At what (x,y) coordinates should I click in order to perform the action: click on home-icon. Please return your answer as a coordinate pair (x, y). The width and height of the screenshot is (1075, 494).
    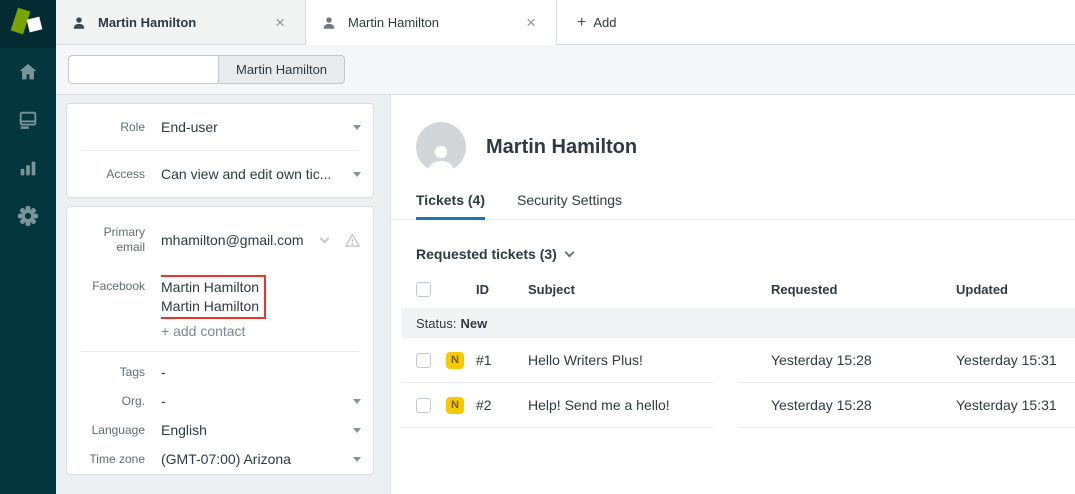
    Looking at the image, I should click on (28, 71).